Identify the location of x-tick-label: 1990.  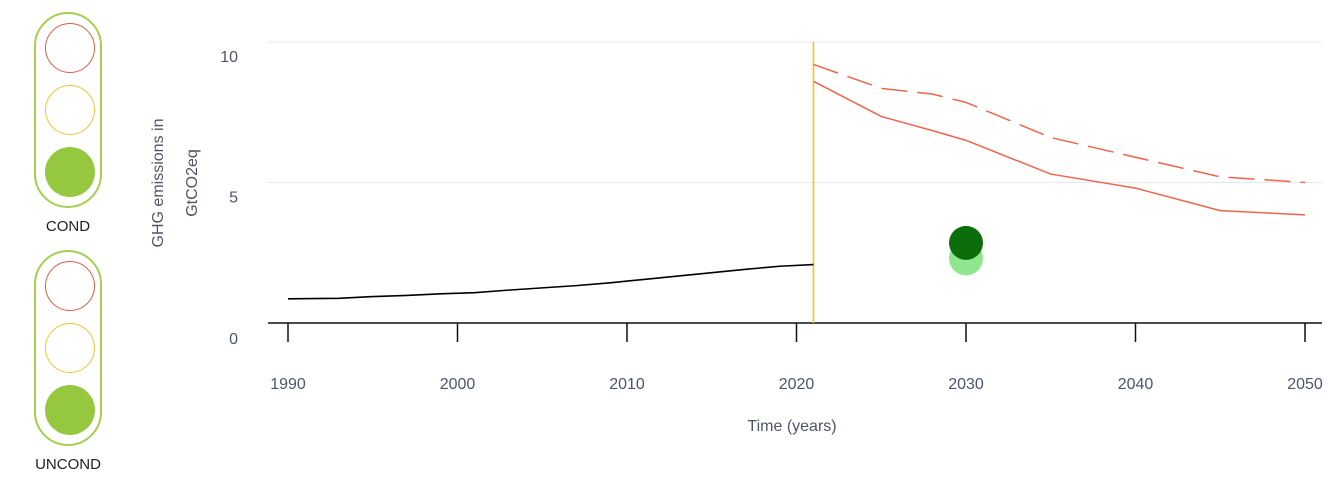
(288, 384).